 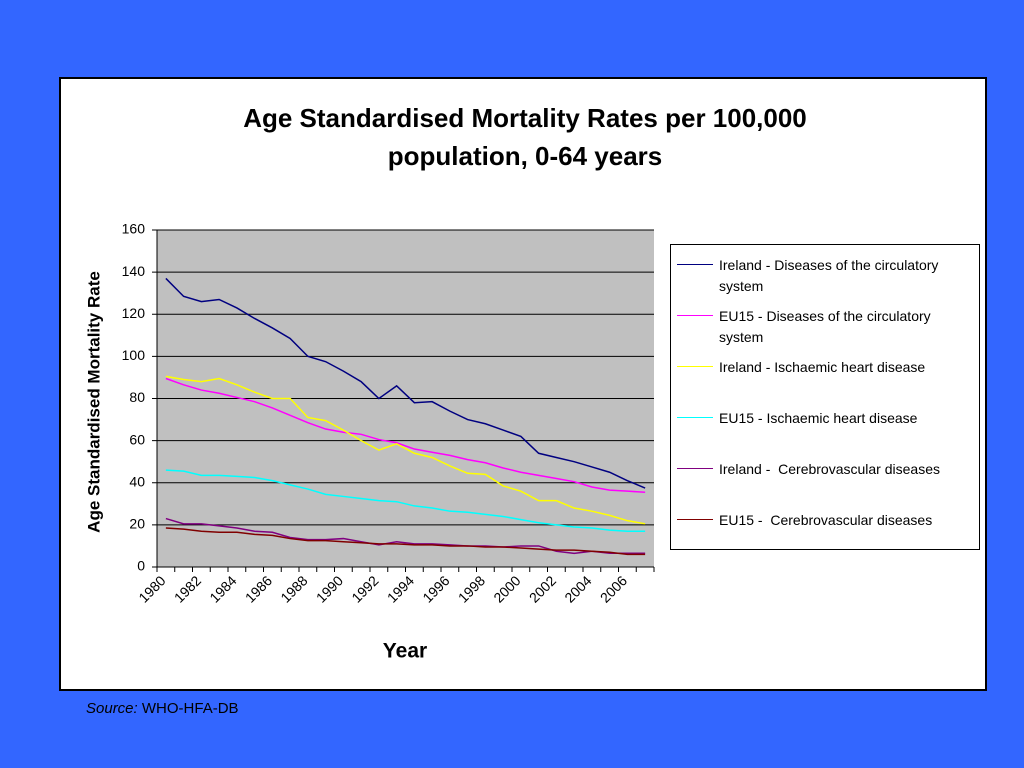 I want to click on y-tick-label: 60, so click(x=137, y=439).